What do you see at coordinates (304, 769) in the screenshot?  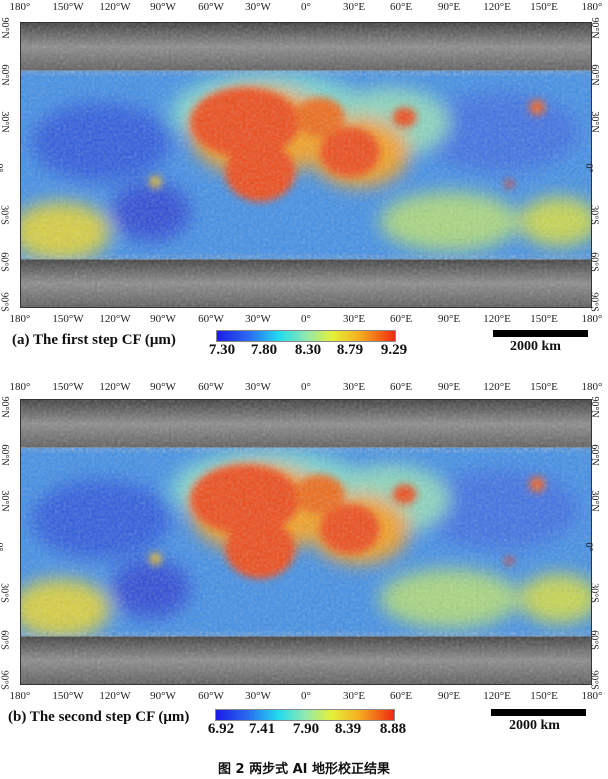 I see `figure-title: 图 2 两步式 AI 地形校正结果` at bounding box center [304, 769].